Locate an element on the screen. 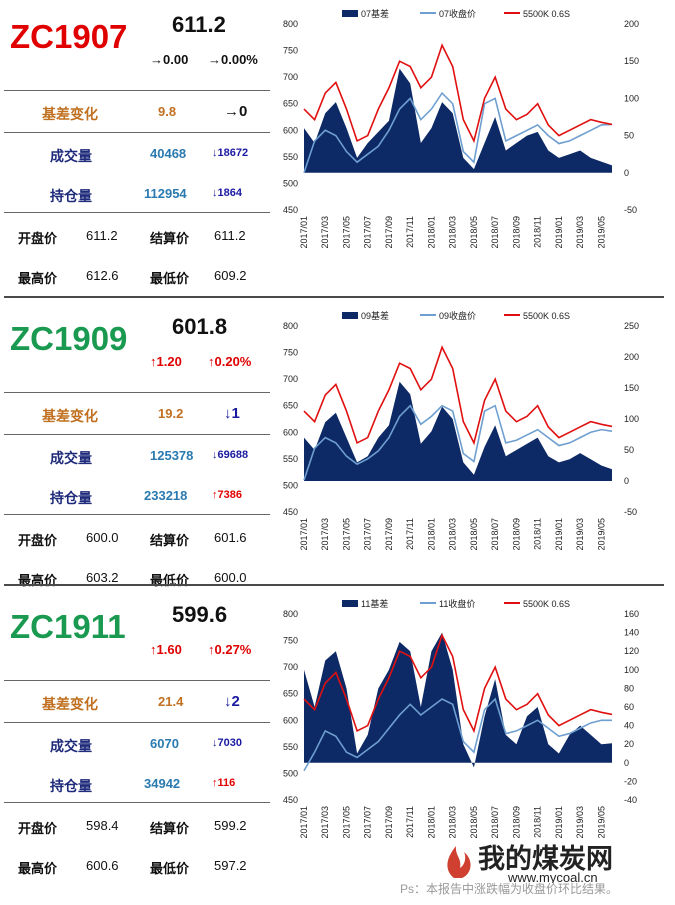  low-value: 609.2 is located at coordinates (230, 275).